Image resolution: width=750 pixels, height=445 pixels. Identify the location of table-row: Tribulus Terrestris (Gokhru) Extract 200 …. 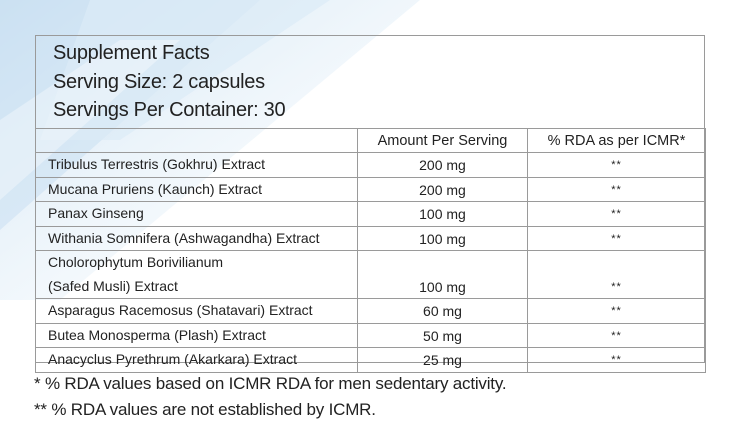
(370, 165).